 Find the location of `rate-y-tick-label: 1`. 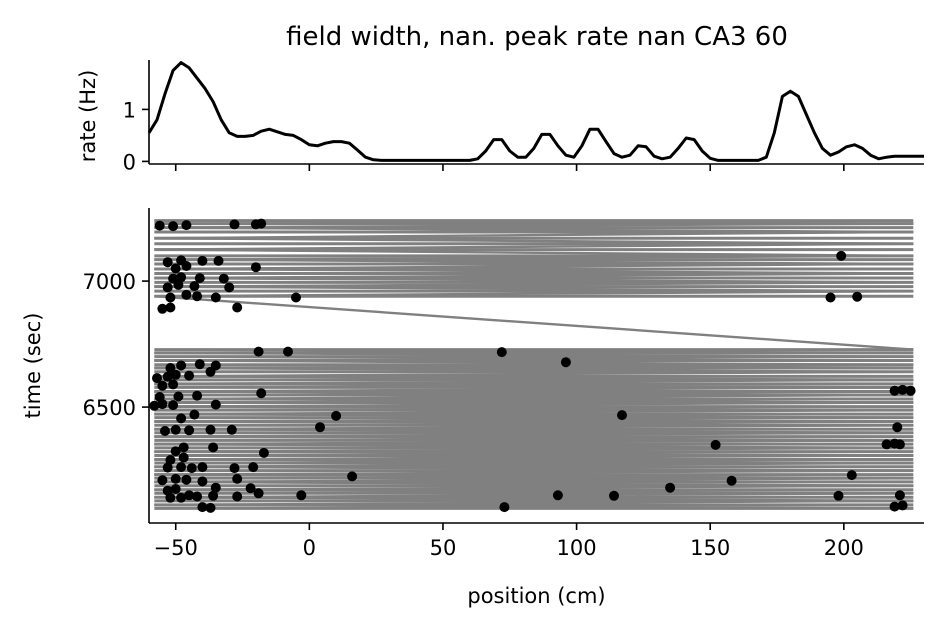

rate-y-tick-label: 1 is located at coordinates (129, 110).